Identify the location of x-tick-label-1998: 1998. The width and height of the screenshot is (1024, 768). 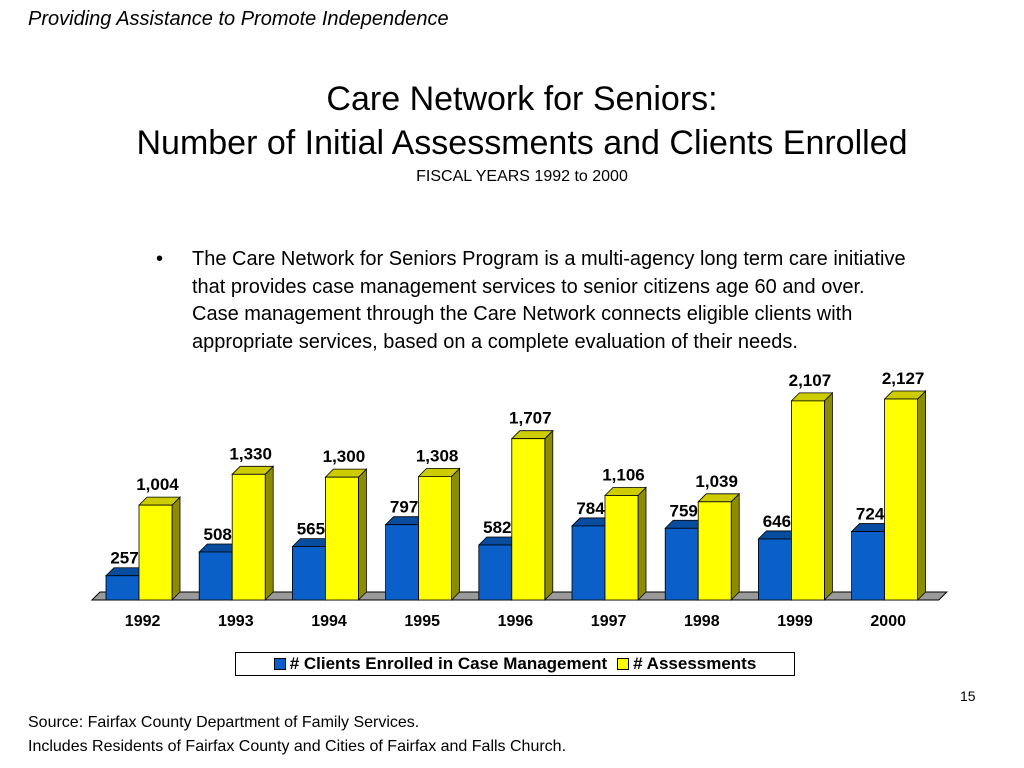
(702, 621).